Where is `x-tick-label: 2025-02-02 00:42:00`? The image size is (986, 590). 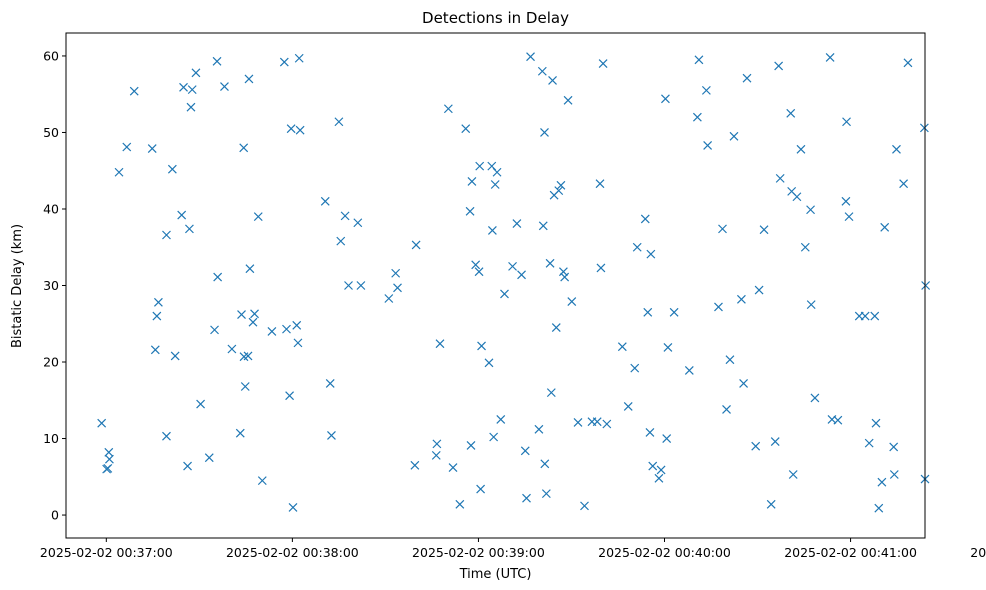
x-tick-label: 2025-02-02 00:42:00 is located at coordinates (978, 552).